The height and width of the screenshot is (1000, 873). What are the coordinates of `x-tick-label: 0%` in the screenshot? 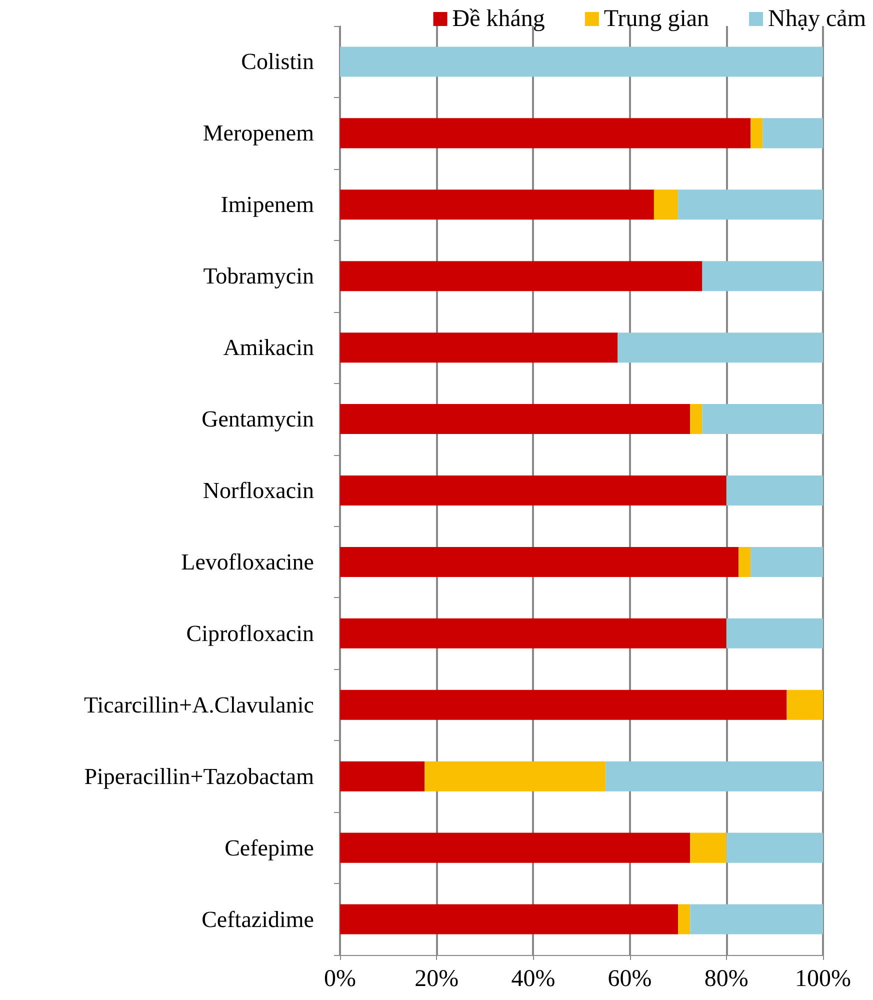 It's located at (340, 979).